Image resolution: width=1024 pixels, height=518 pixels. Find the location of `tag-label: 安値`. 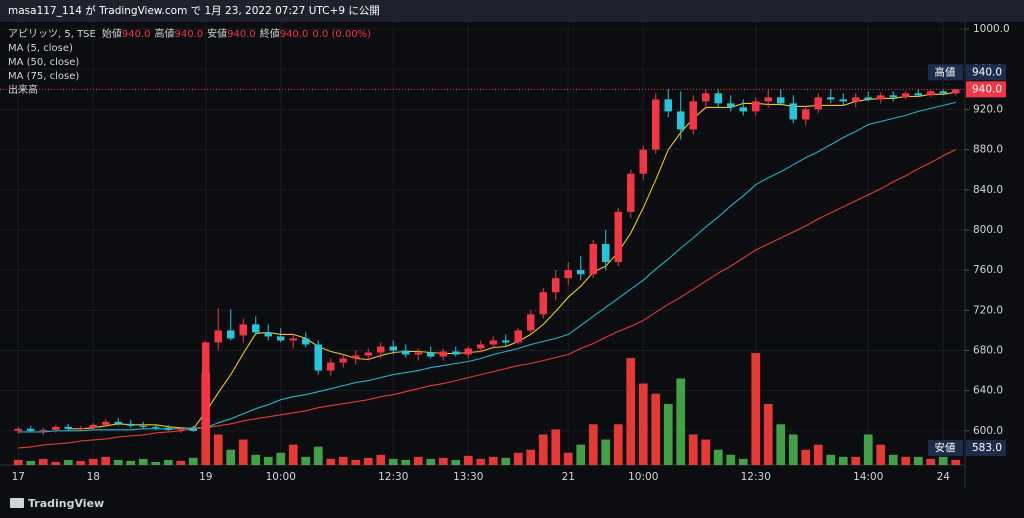

tag-label: 安値 is located at coordinates (945, 447).